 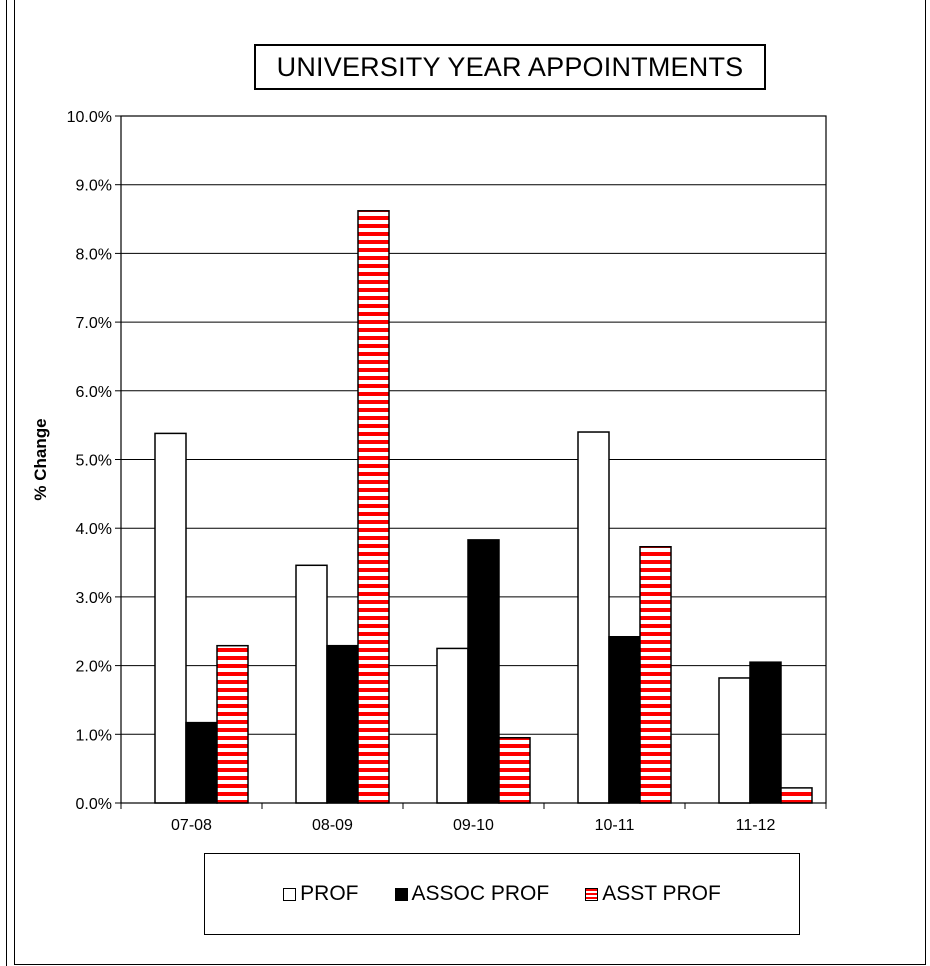 What do you see at coordinates (94, 804) in the screenshot?
I see `y-tick-label: 0.0%` at bounding box center [94, 804].